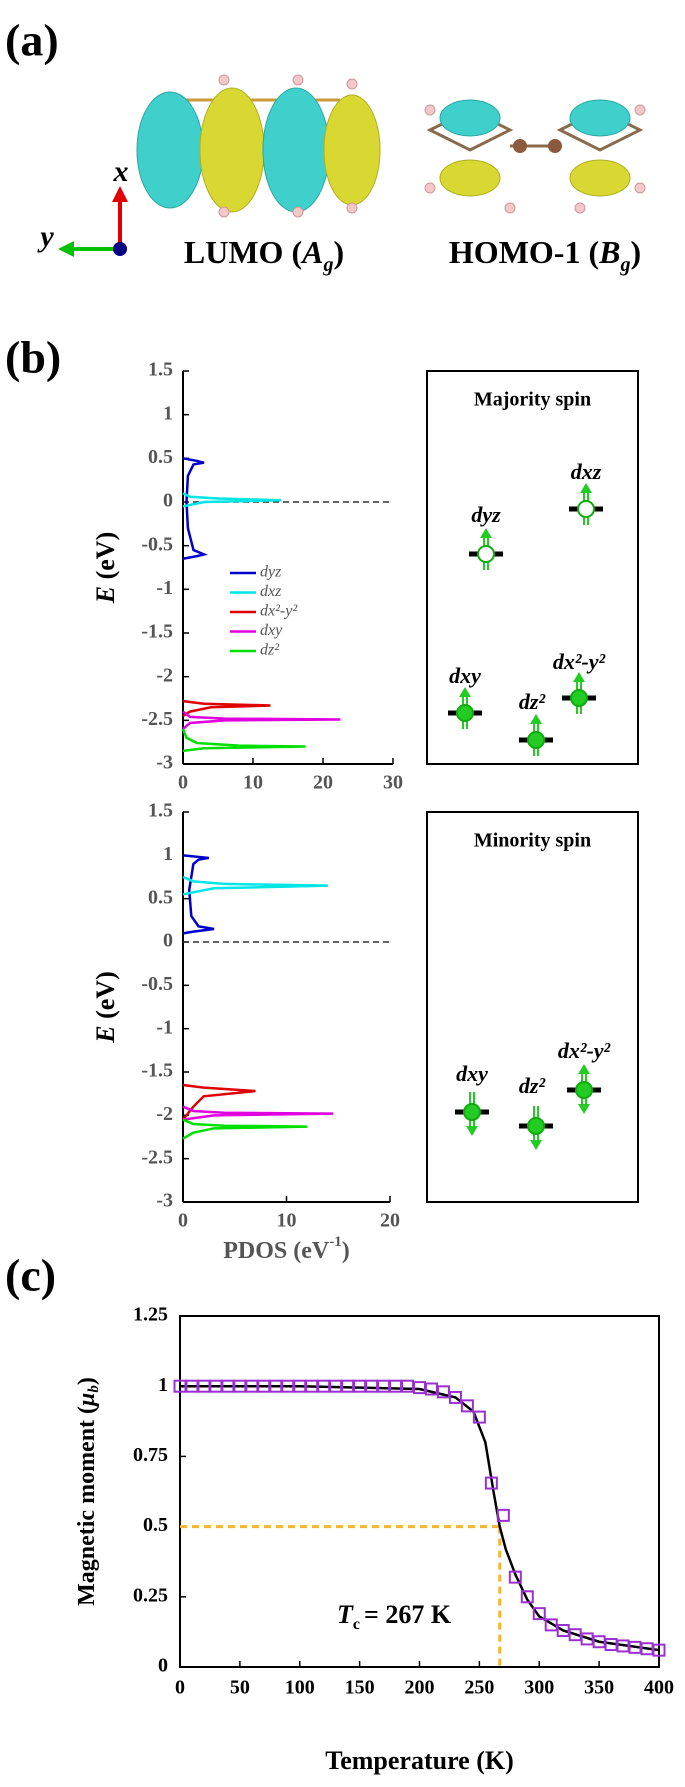  I want to click on lumo-label-part: A, so click(311, 252).